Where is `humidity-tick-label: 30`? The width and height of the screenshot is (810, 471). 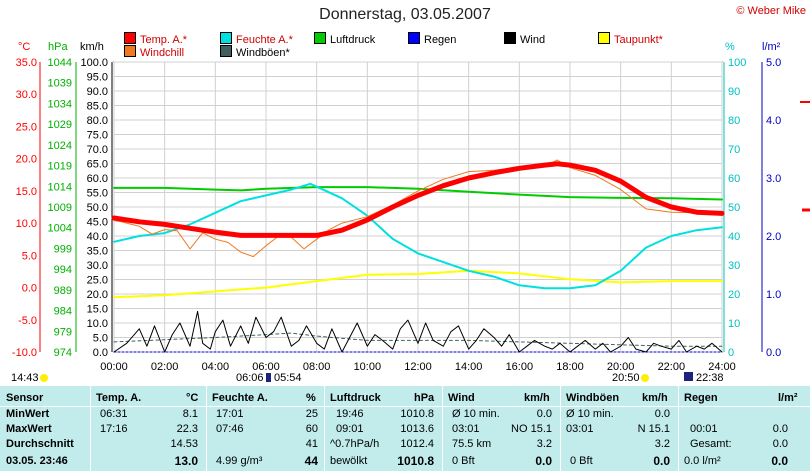 humidity-tick-label: 30 is located at coordinates (734, 266).